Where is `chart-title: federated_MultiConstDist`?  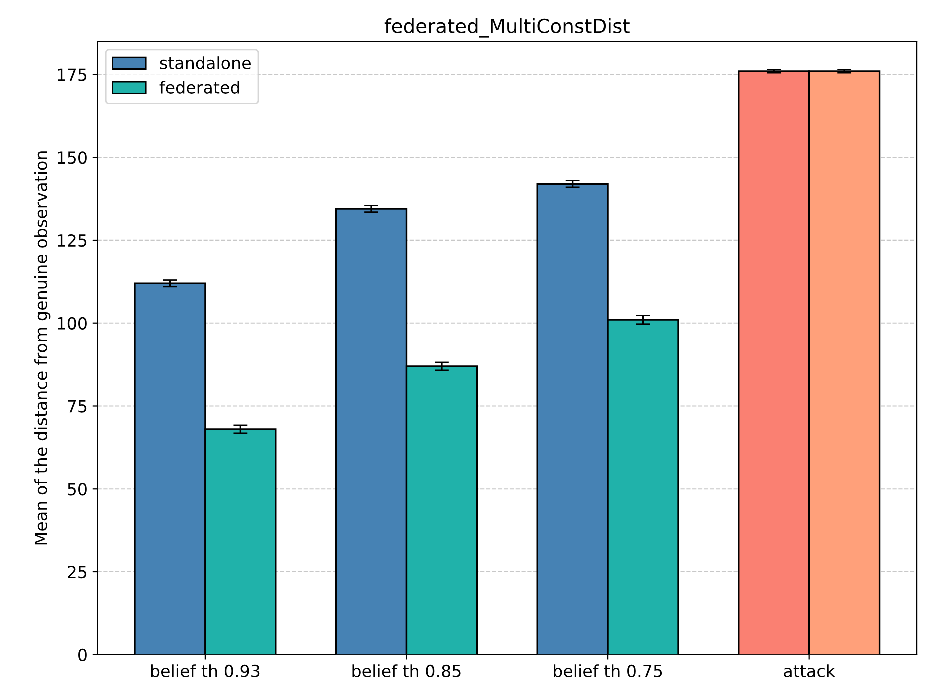
chart-title: federated_MultiConstDist is located at coordinates (507, 28).